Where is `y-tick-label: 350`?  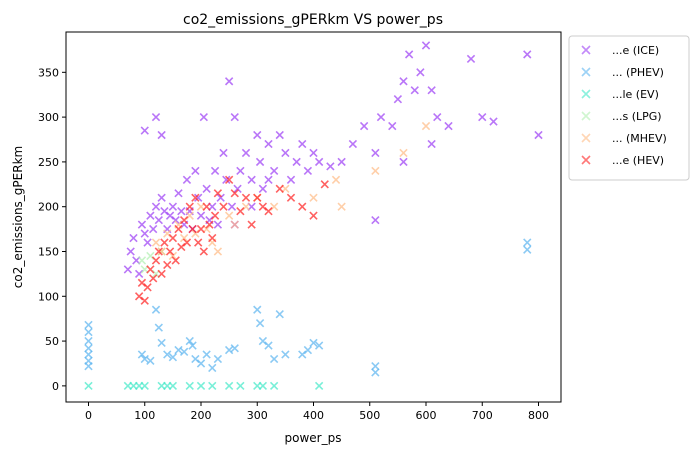 y-tick-label: 350 is located at coordinates (48, 72).